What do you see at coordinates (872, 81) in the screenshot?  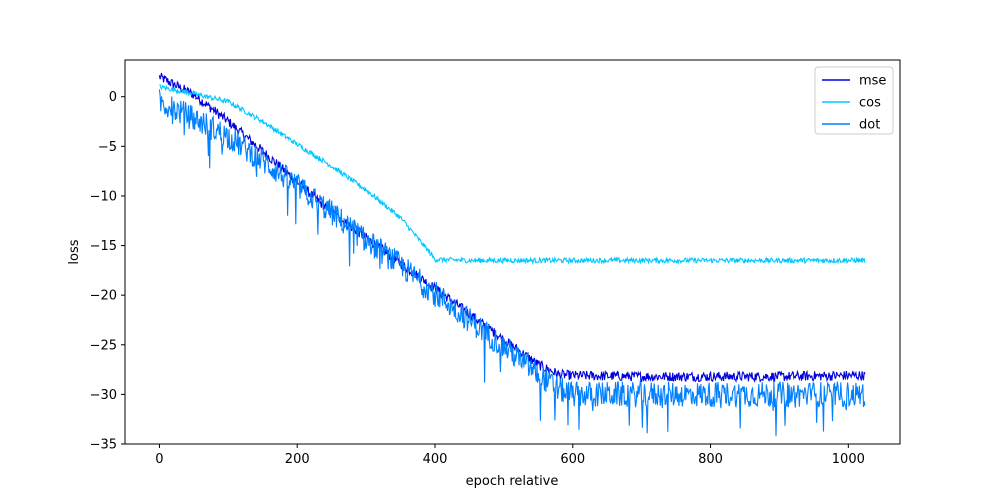 I see `legend-label-mse: mse` at bounding box center [872, 81].